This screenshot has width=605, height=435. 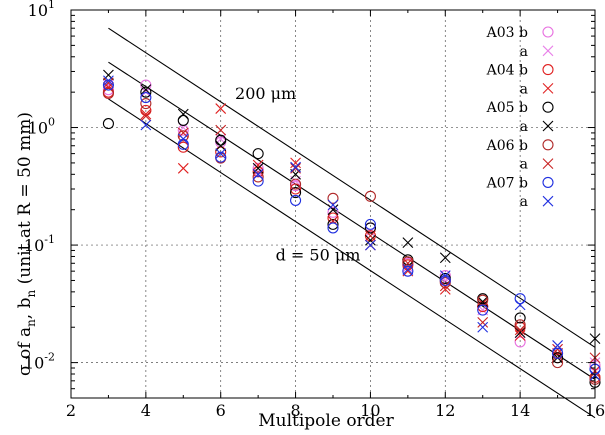 I want to click on y-axis-label: σ of an, bn (unit at R = 50 mm), so click(x=26, y=244).